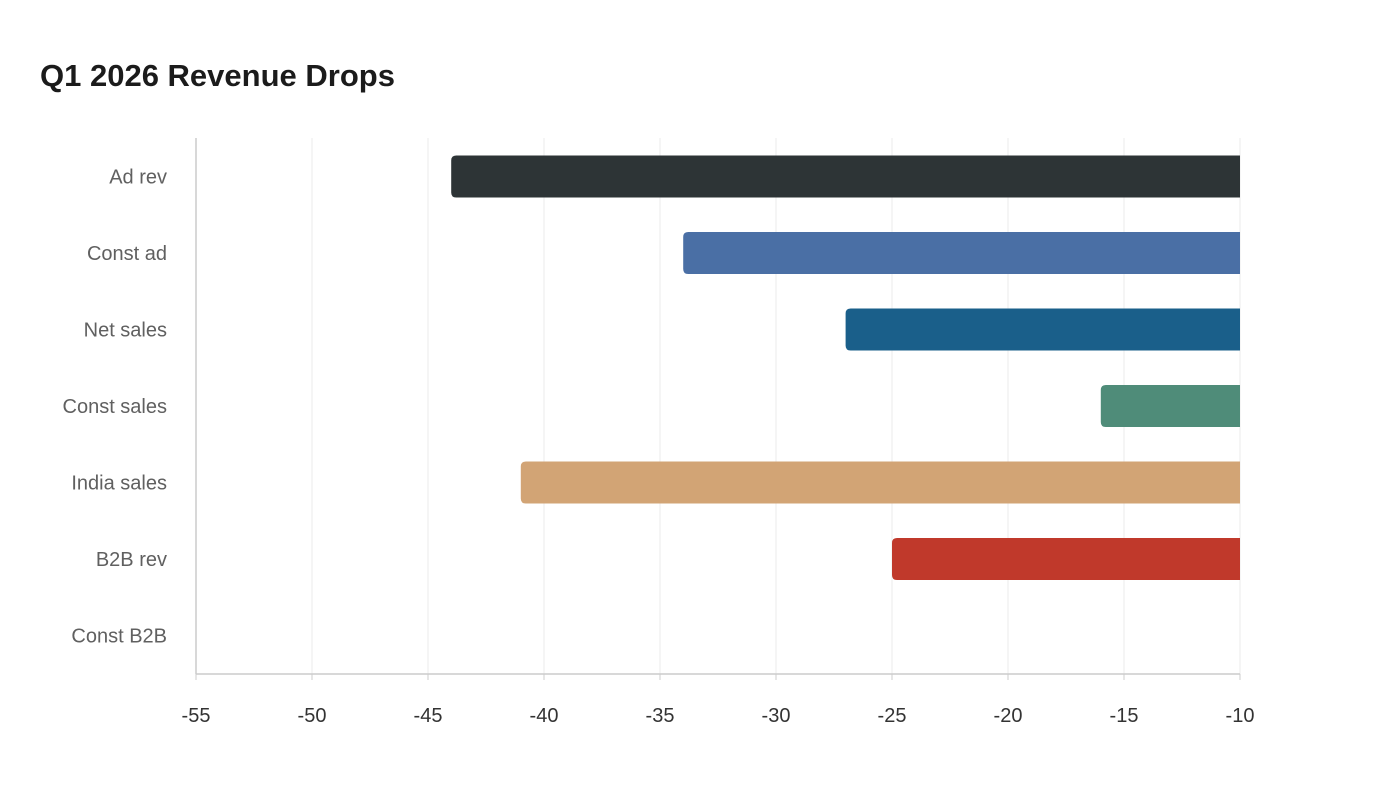 This screenshot has height=800, width=1400. What do you see at coordinates (1240, 716) in the screenshot?
I see `x-tick-label: -10` at bounding box center [1240, 716].